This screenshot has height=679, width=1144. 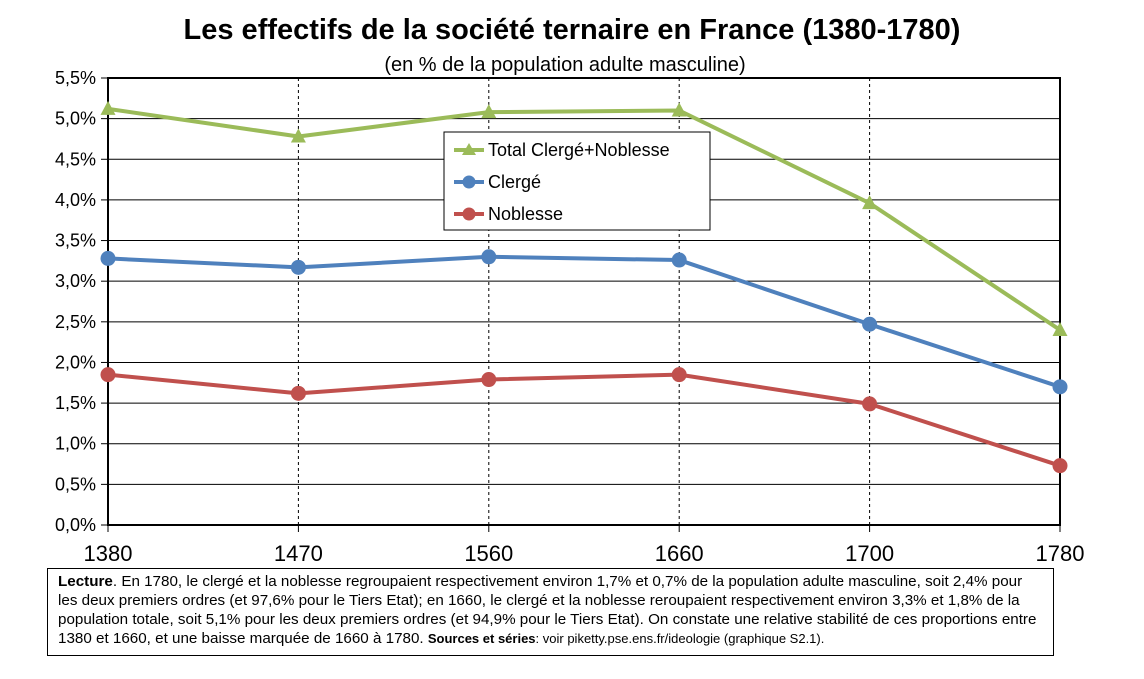 I want to click on x-axis-labels: 1380 1470 1560 1660 1700 1780, so click(x=584, y=553).